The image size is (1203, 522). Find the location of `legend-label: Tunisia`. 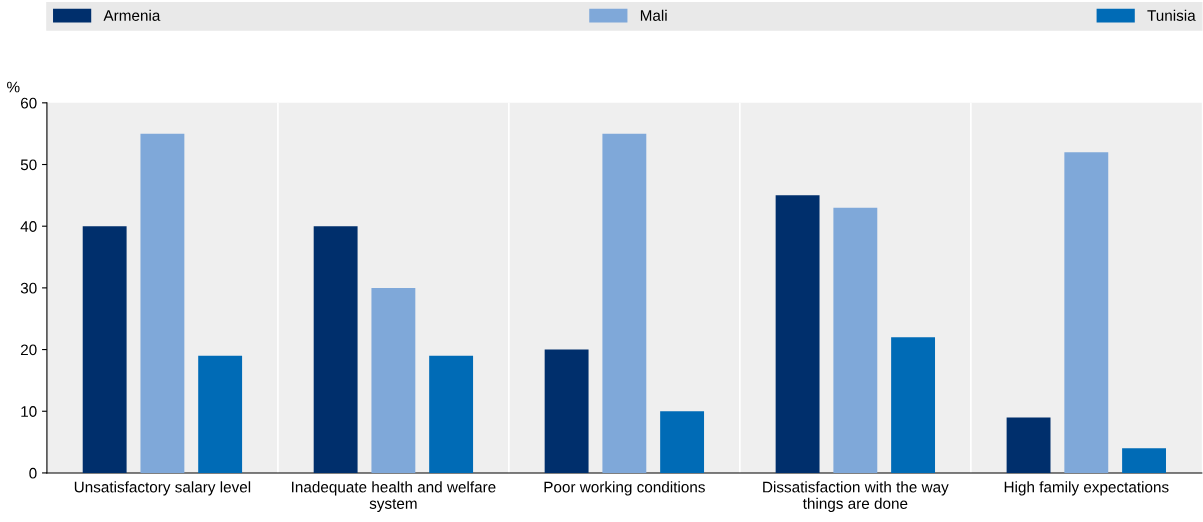

legend-label: Tunisia is located at coordinates (1171, 15).